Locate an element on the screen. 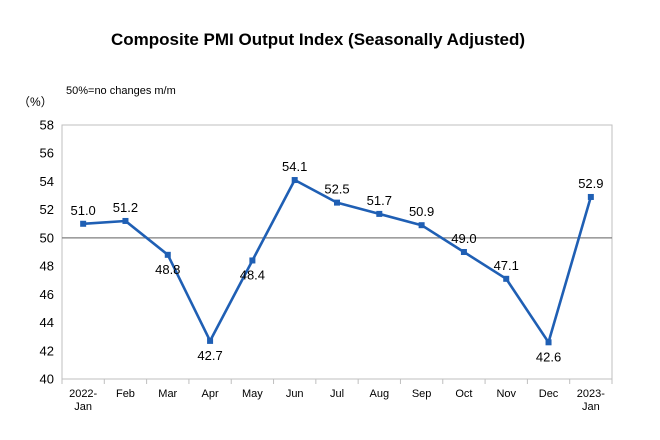 The height and width of the screenshot is (440, 660). y-unit-label: （%） is located at coordinates (35, 102).